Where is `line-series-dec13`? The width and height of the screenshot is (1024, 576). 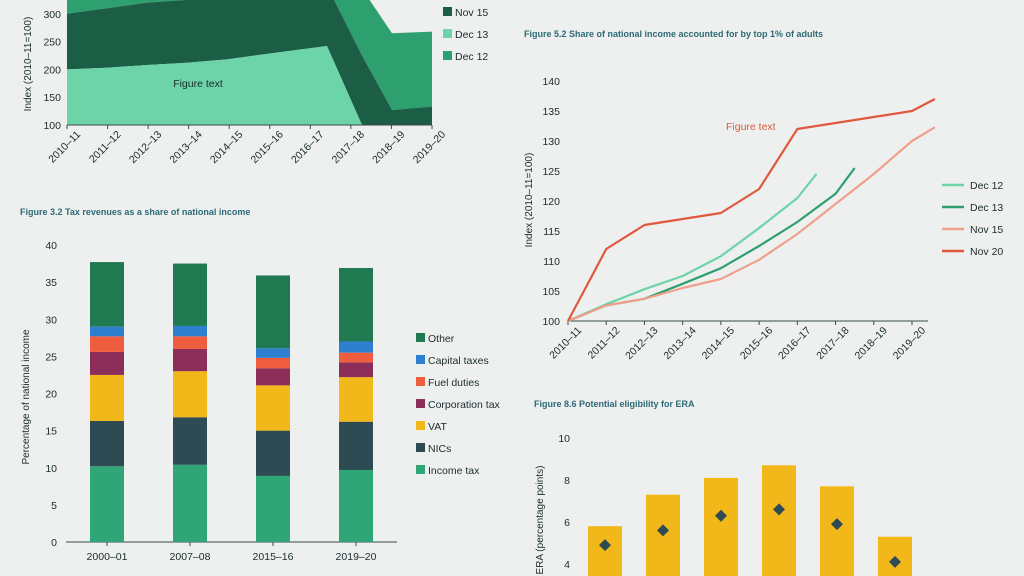
line-series-dec13 is located at coordinates (711, 245).